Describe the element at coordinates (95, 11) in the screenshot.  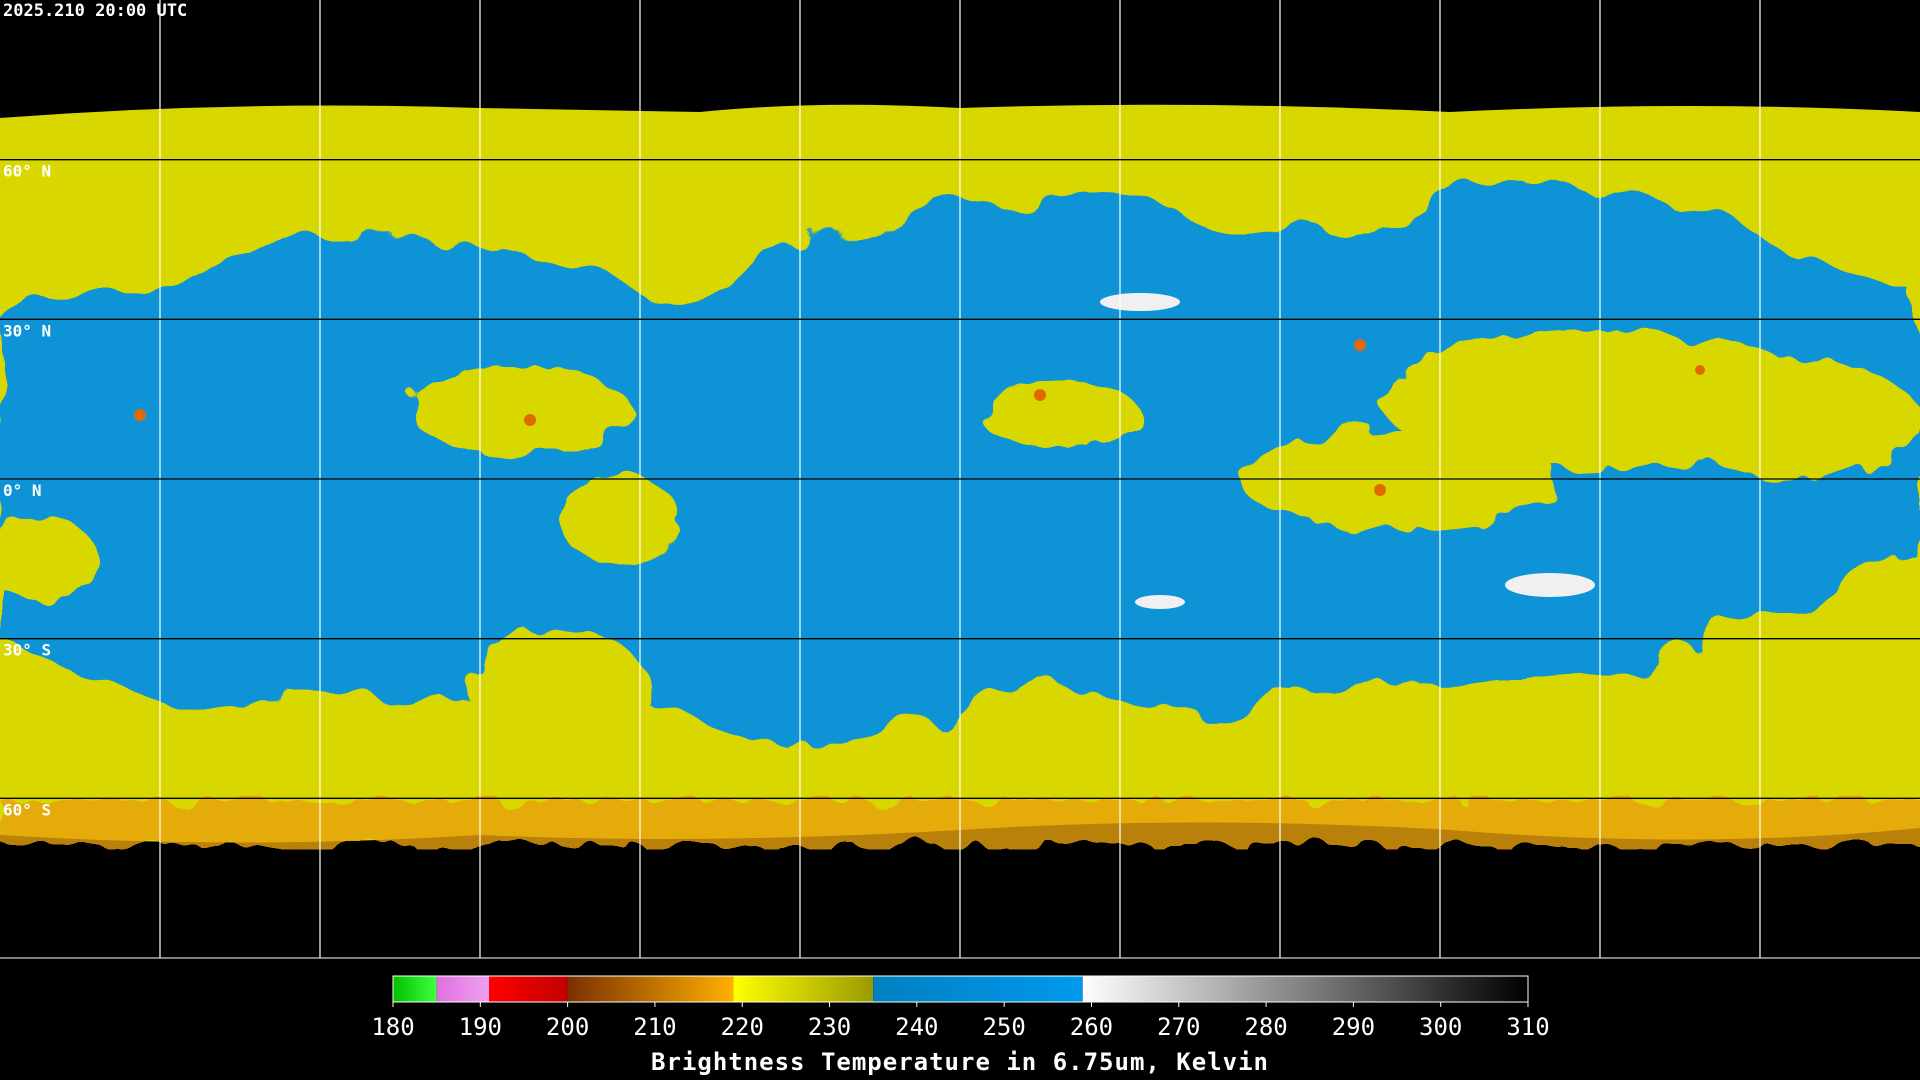
I see `timestamp: 2025.210 20:00 UTC` at that location.